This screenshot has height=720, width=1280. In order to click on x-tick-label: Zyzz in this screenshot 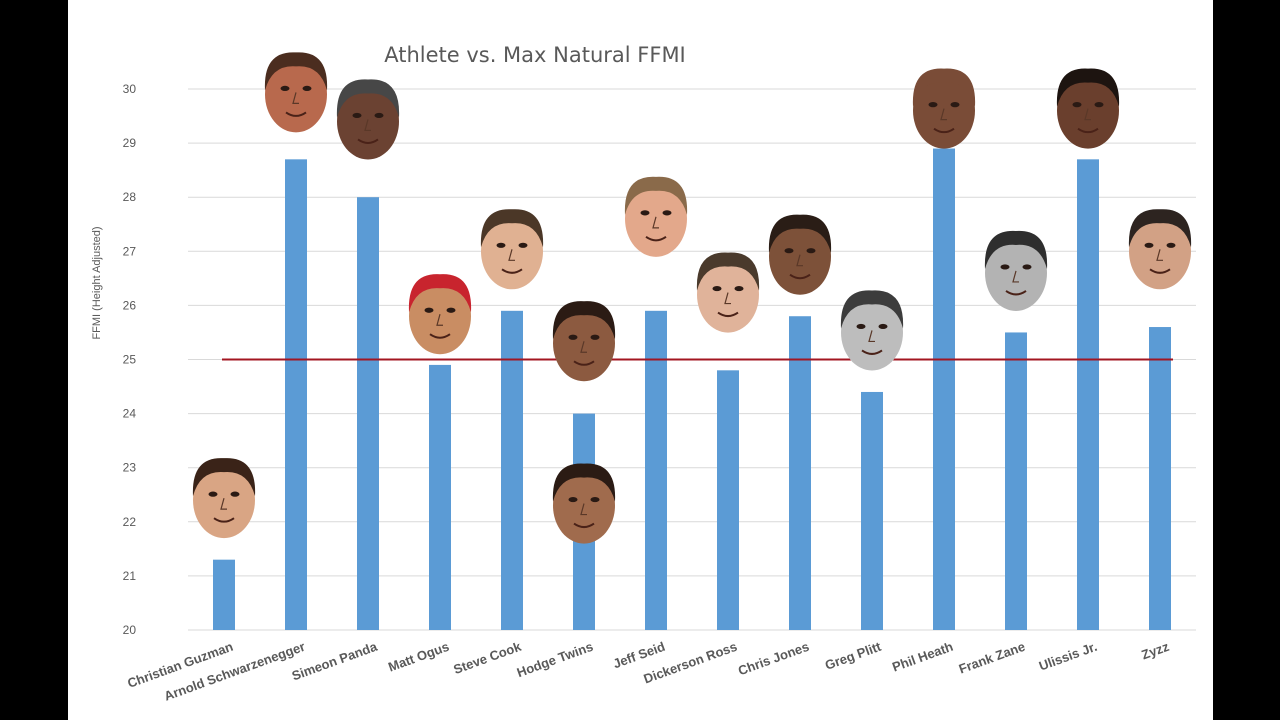, I will do `click(1155, 651)`.